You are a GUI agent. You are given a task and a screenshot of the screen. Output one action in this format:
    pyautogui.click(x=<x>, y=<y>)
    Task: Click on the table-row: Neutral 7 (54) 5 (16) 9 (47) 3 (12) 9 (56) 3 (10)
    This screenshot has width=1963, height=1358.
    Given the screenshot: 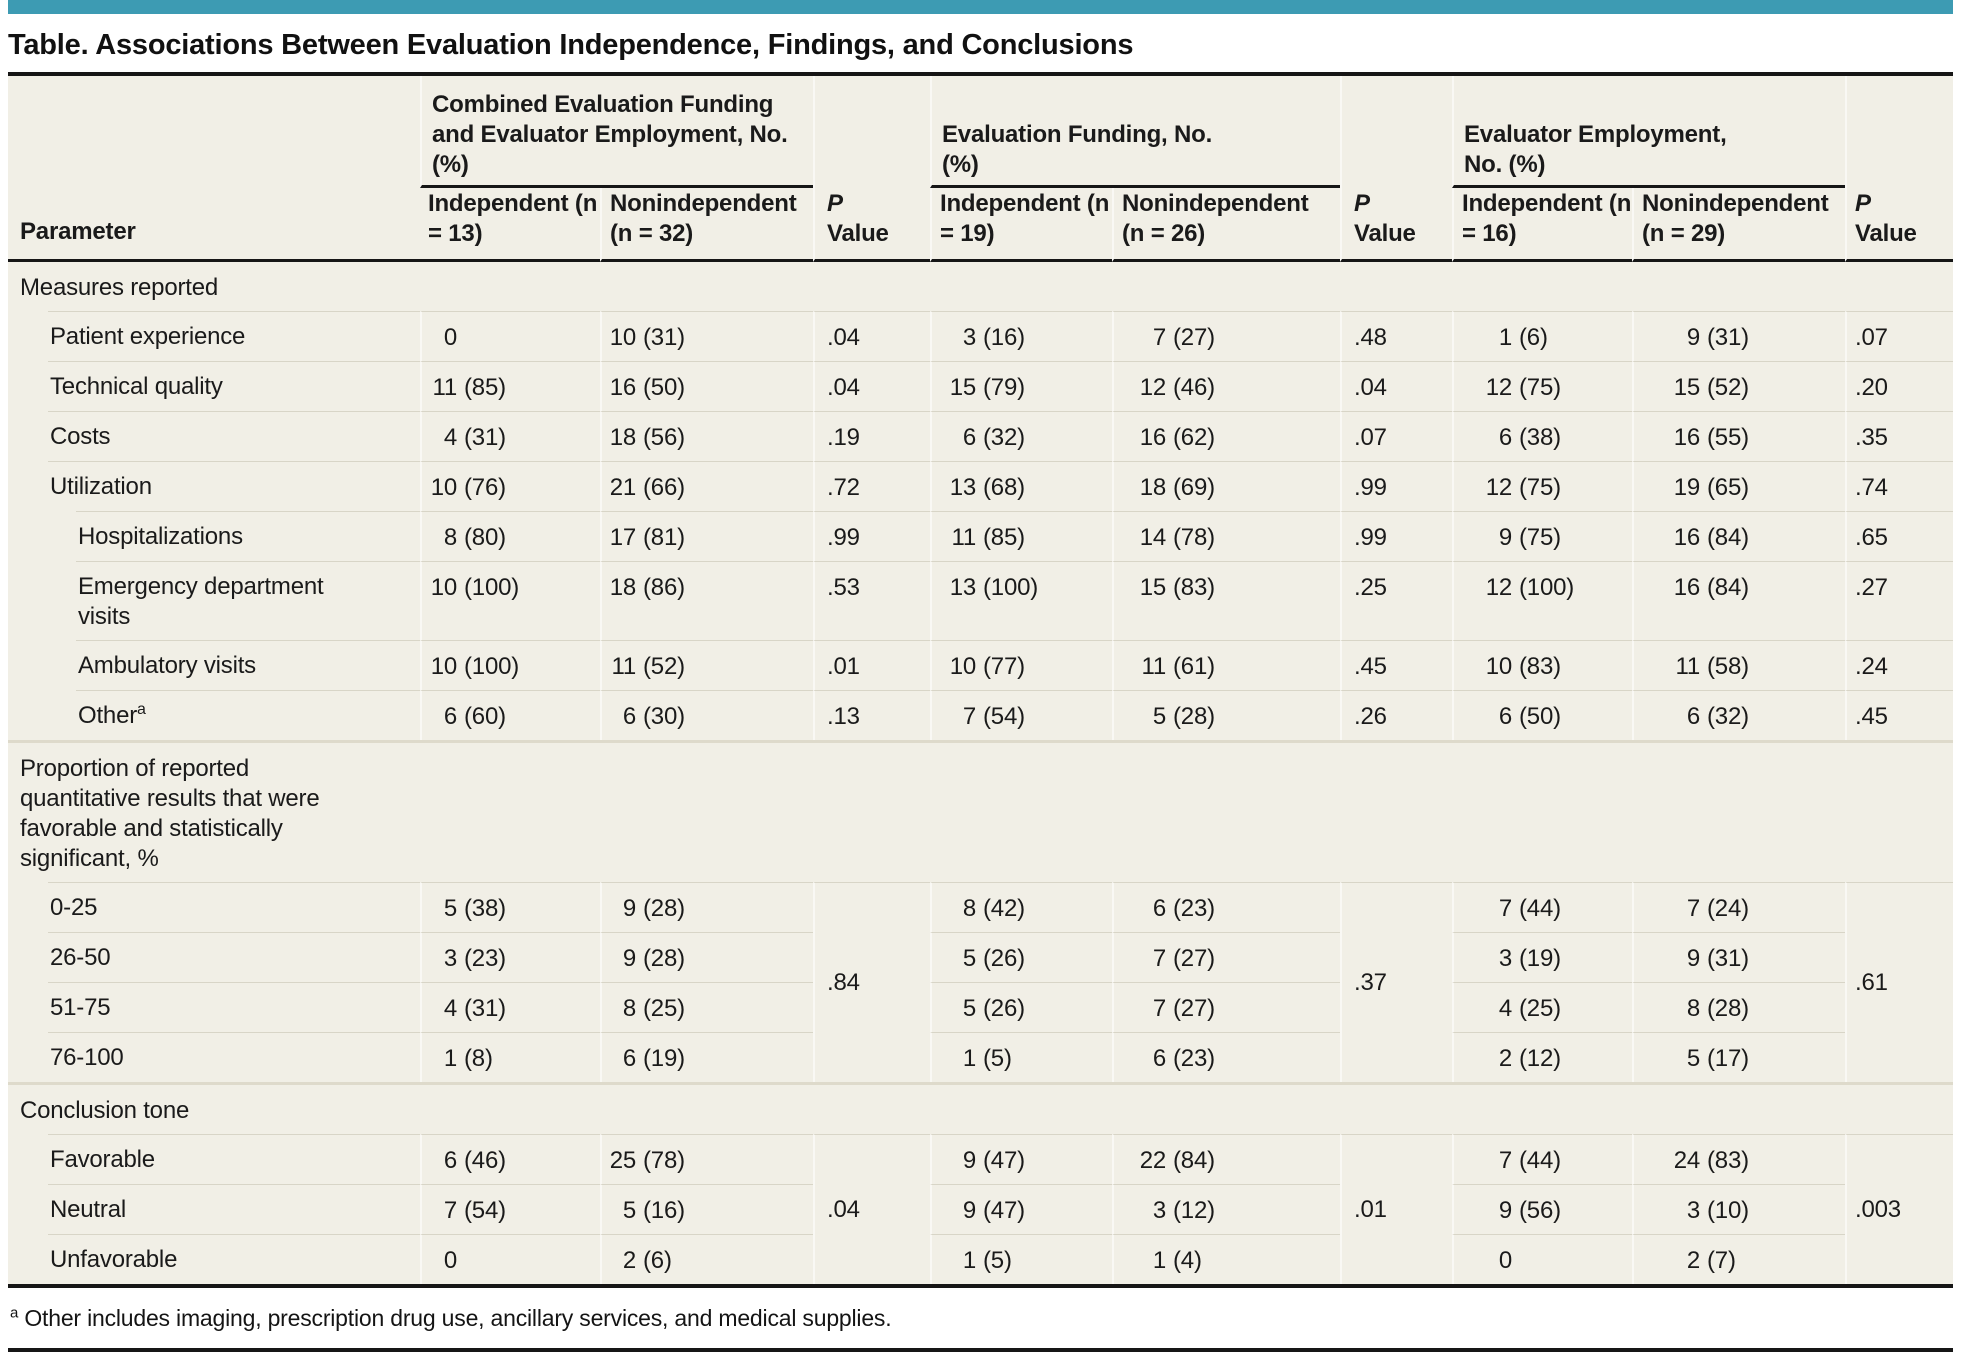 What is the action you would take?
    pyautogui.click(x=980, y=1209)
    